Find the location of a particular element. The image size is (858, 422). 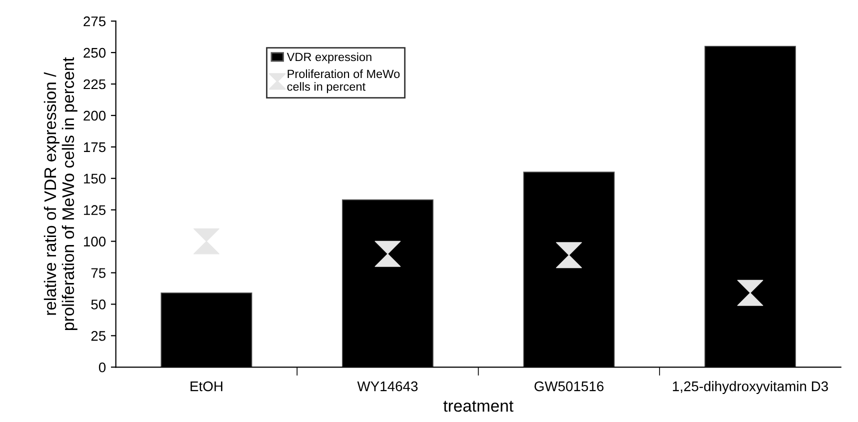

y-tick-label: 125 is located at coordinates (95, 210).